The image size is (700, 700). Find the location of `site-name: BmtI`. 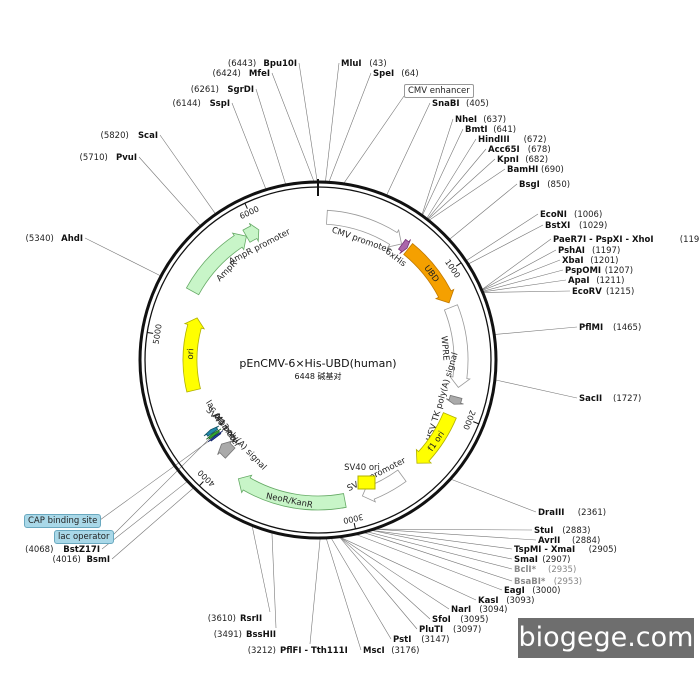

site-name: BmtI is located at coordinates (476, 130).